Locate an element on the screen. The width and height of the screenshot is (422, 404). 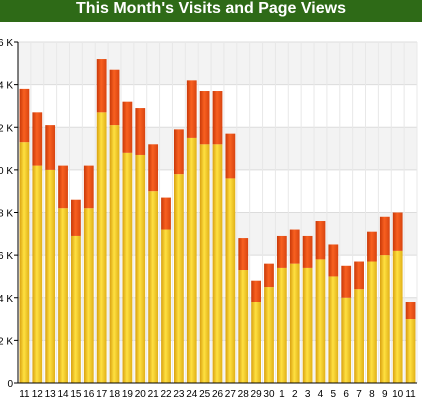
y-tick-label: 2 K is located at coordinates (6, 341).